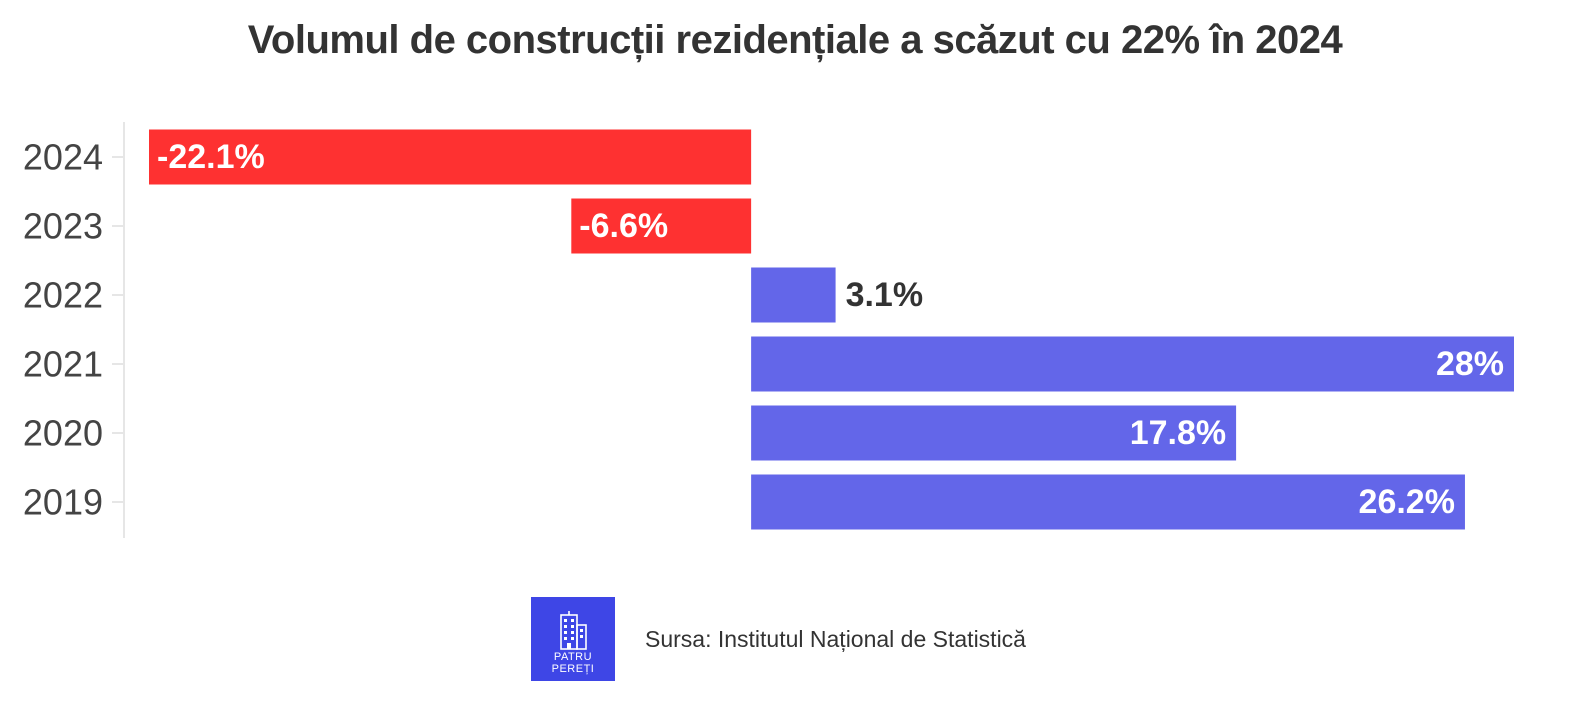 The image size is (1590, 708). I want to click on value-label-2019: 26.2%, so click(1407, 502).